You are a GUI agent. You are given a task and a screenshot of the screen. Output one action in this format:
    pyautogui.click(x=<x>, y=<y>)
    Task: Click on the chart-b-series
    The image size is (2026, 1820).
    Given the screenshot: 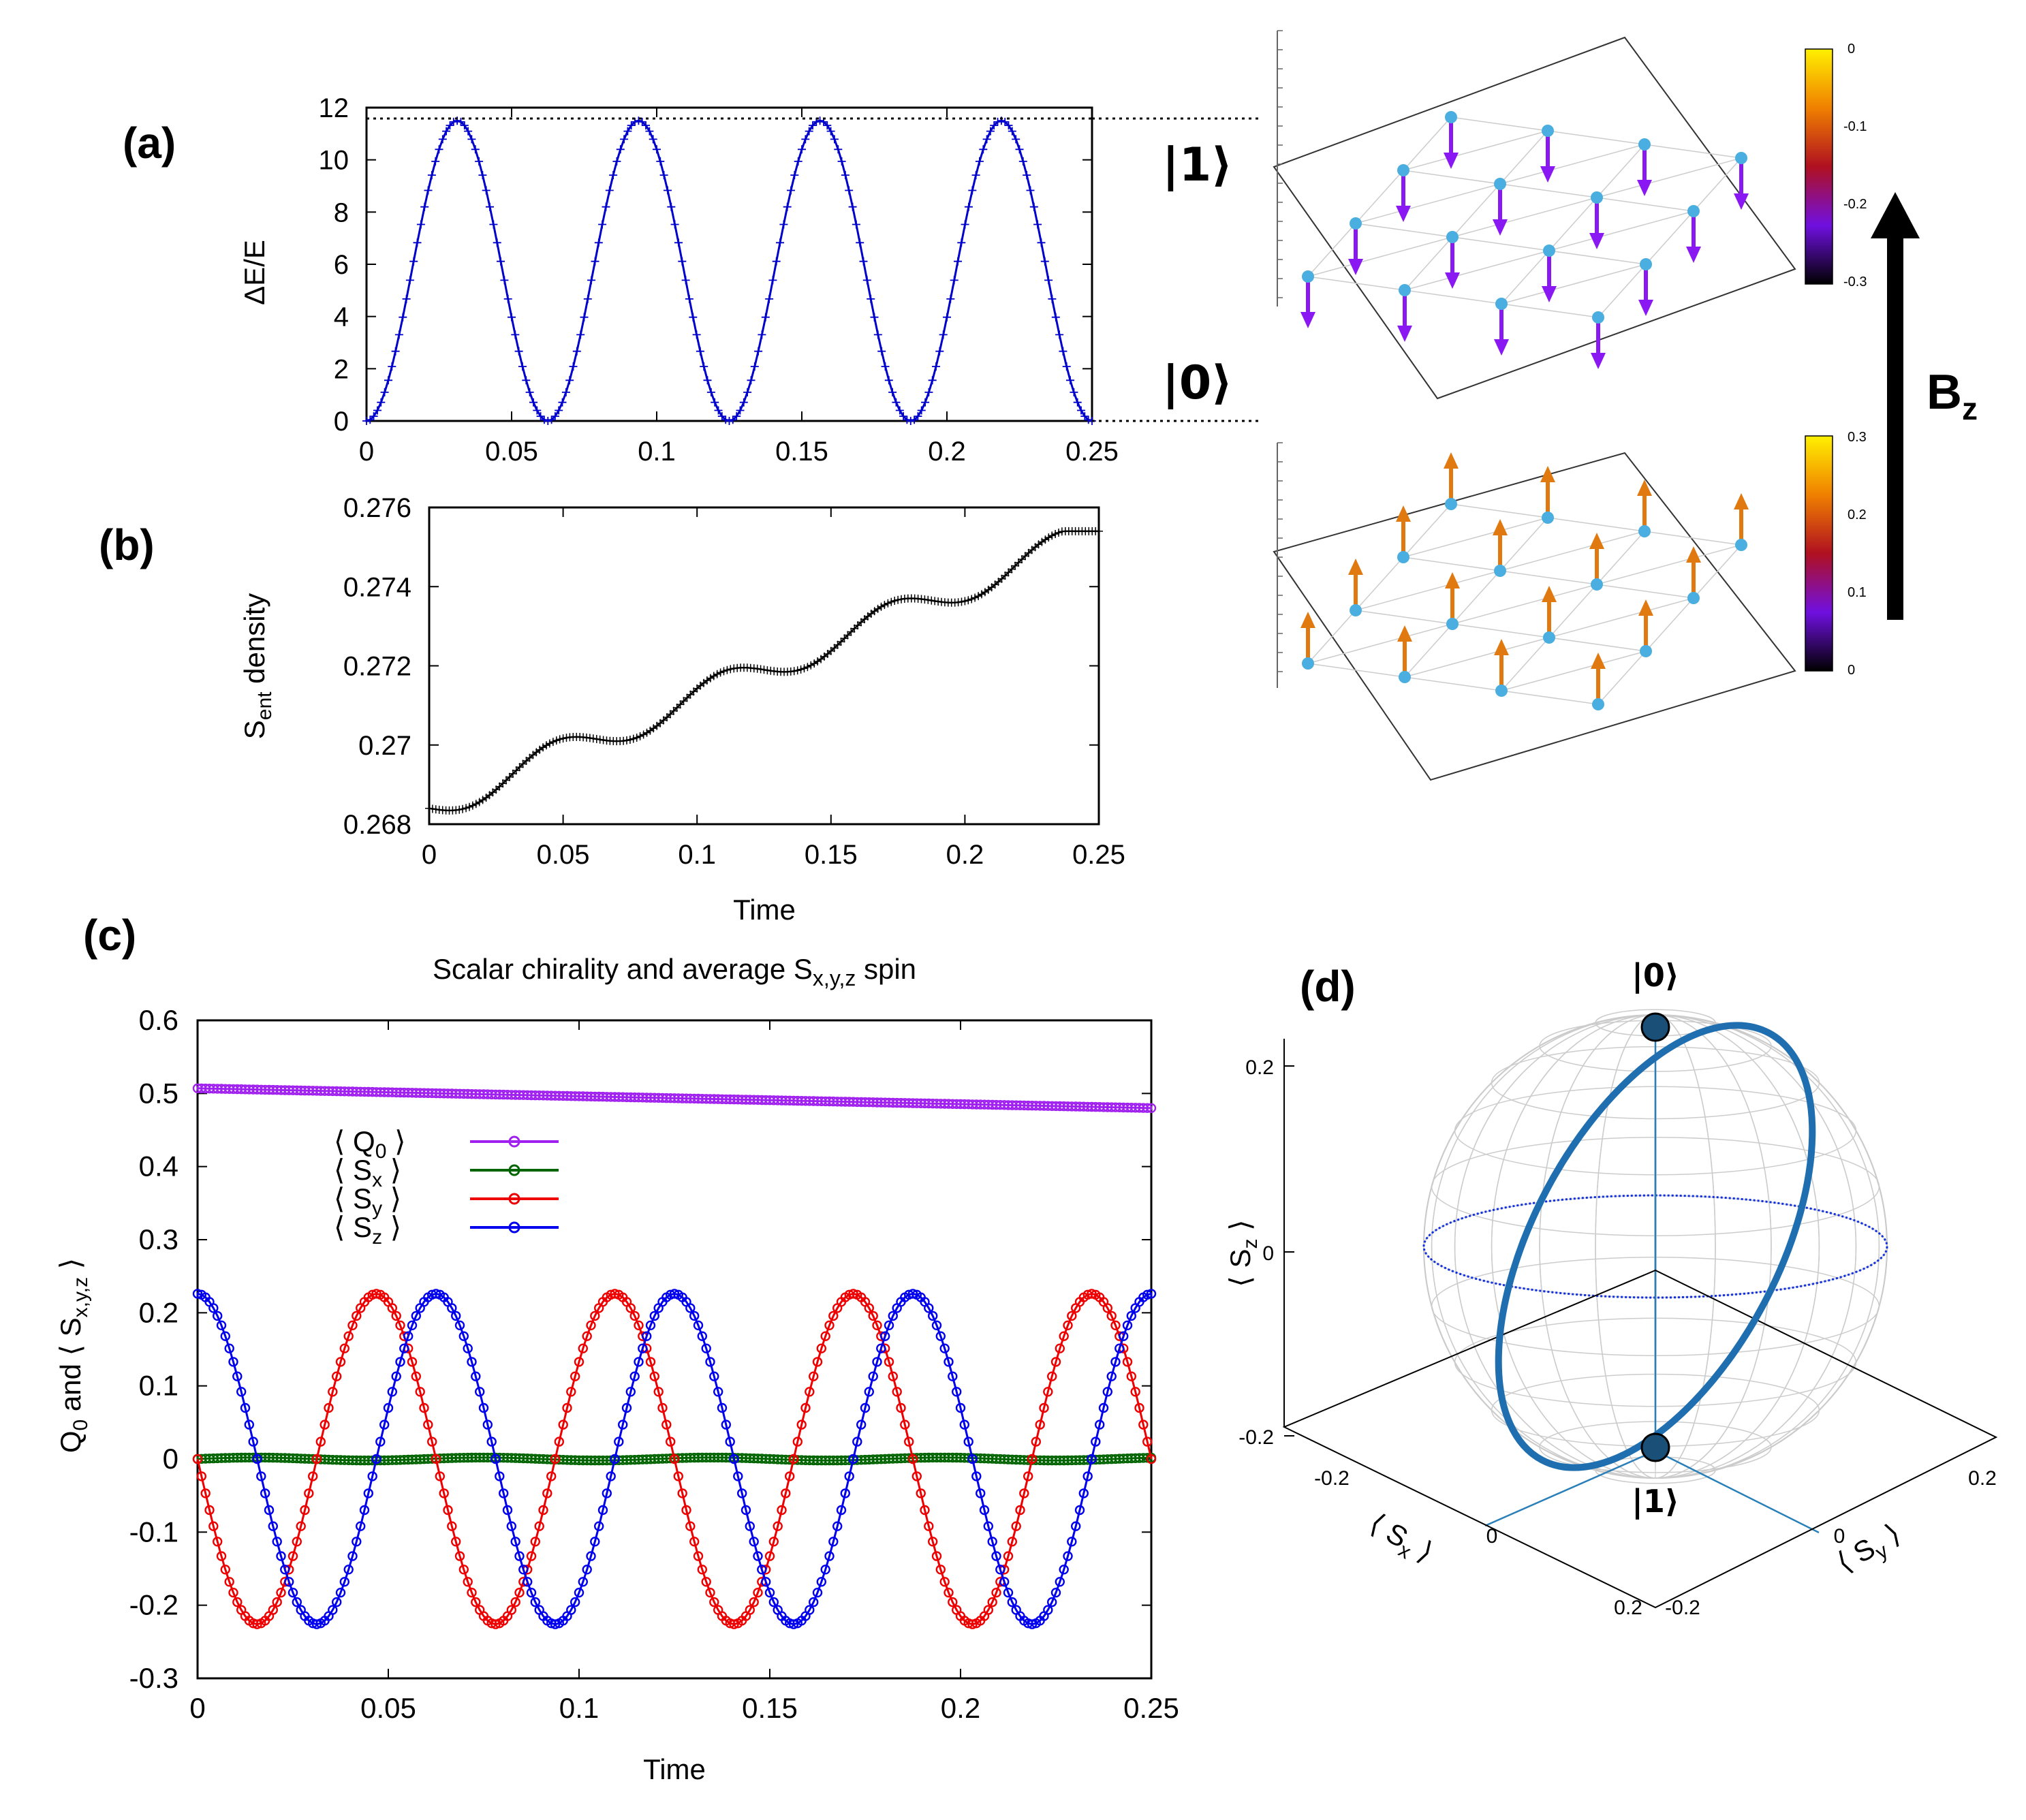 What is the action you would take?
    pyautogui.click(x=764, y=671)
    